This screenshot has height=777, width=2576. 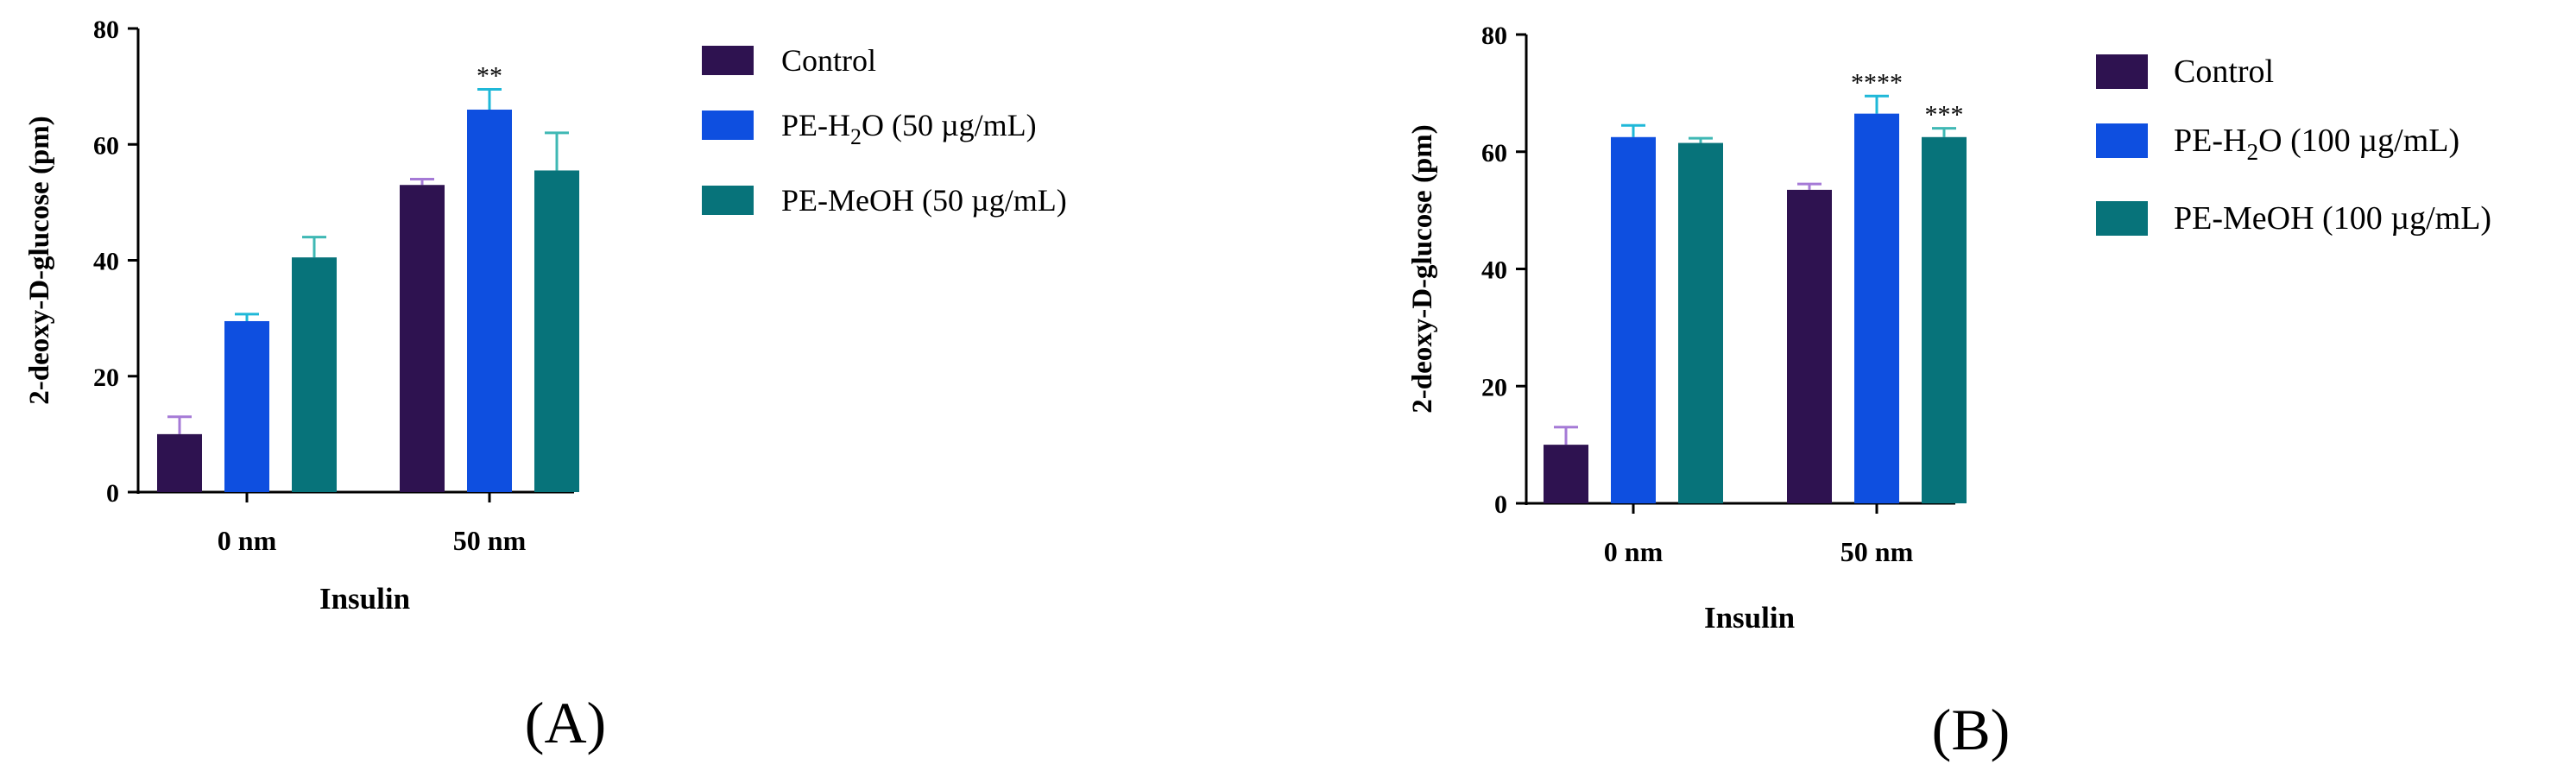 I want to click on legend-label: PE-MeOH (100 µg/mL), so click(x=2332, y=218).